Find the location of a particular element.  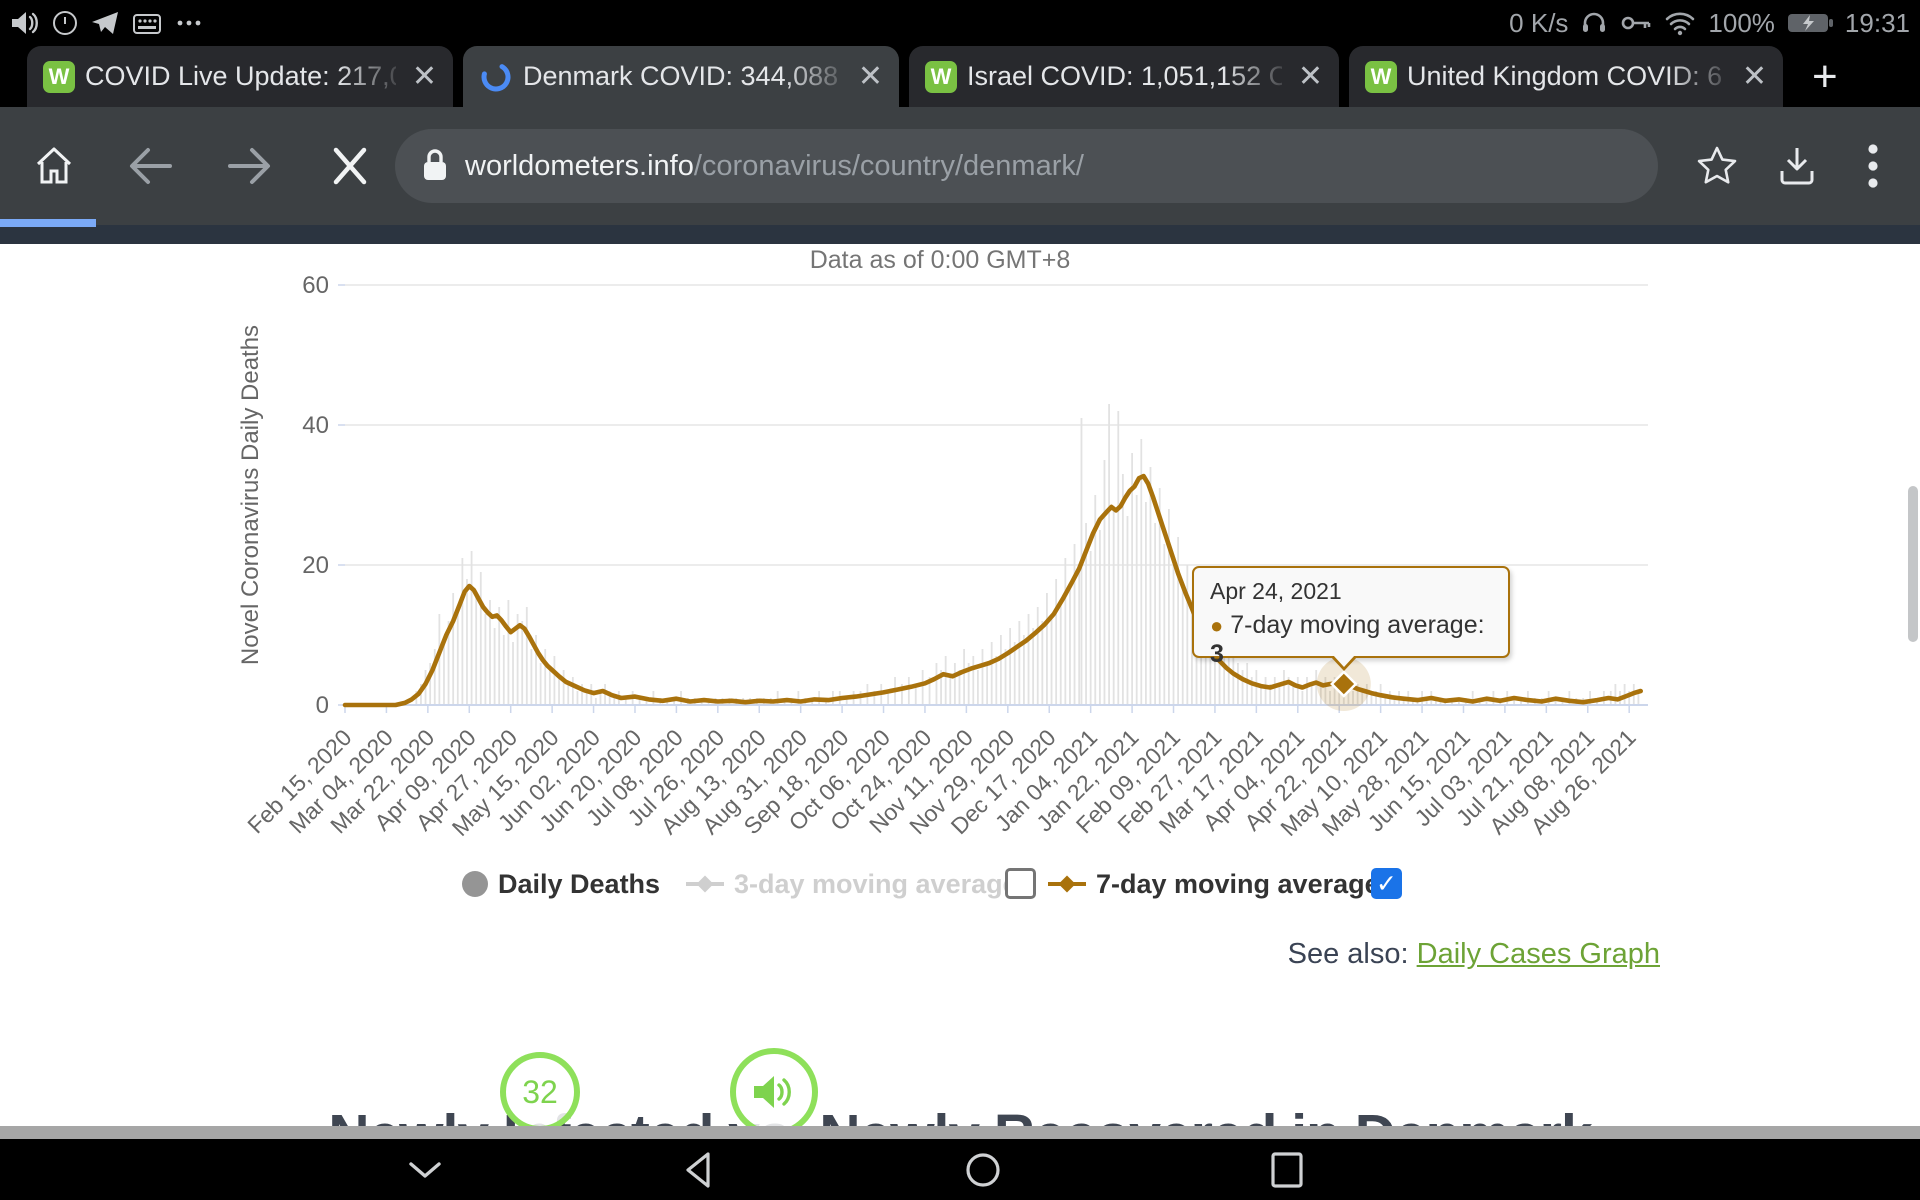

svg-text: Aug 08, 2021 is located at coordinates (1541, 781).